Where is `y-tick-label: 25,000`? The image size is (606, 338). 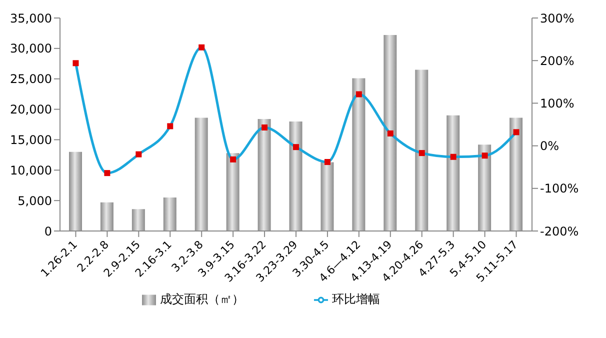
y-tick-label: 25,000 is located at coordinates (31, 79).